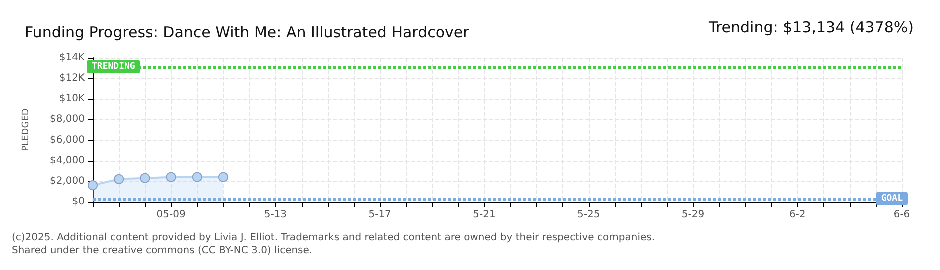 The height and width of the screenshot is (270, 940). What do you see at coordinates (380, 215) in the screenshot?
I see `x-tick-label: 5-17` at bounding box center [380, 215].